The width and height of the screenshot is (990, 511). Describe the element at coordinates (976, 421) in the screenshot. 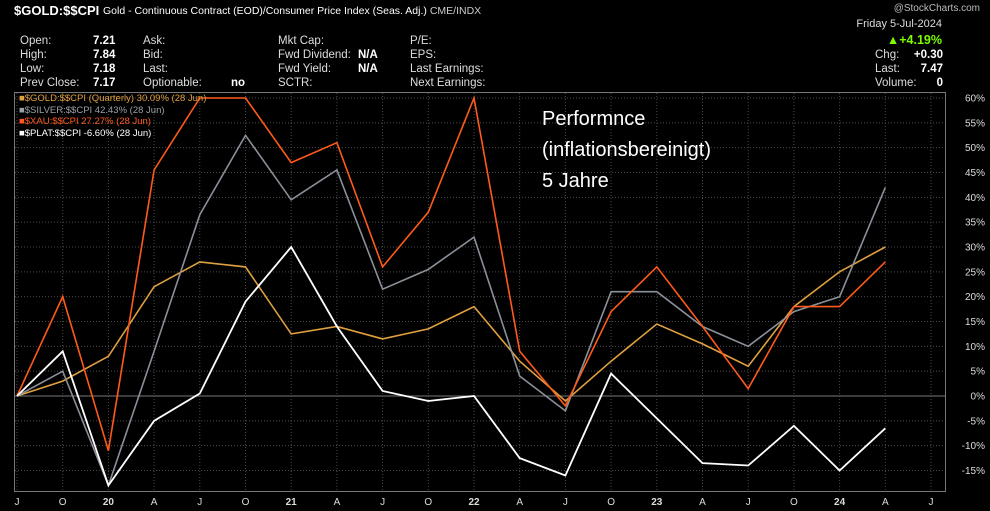

I see `y-tick-label: -5%` at that location.